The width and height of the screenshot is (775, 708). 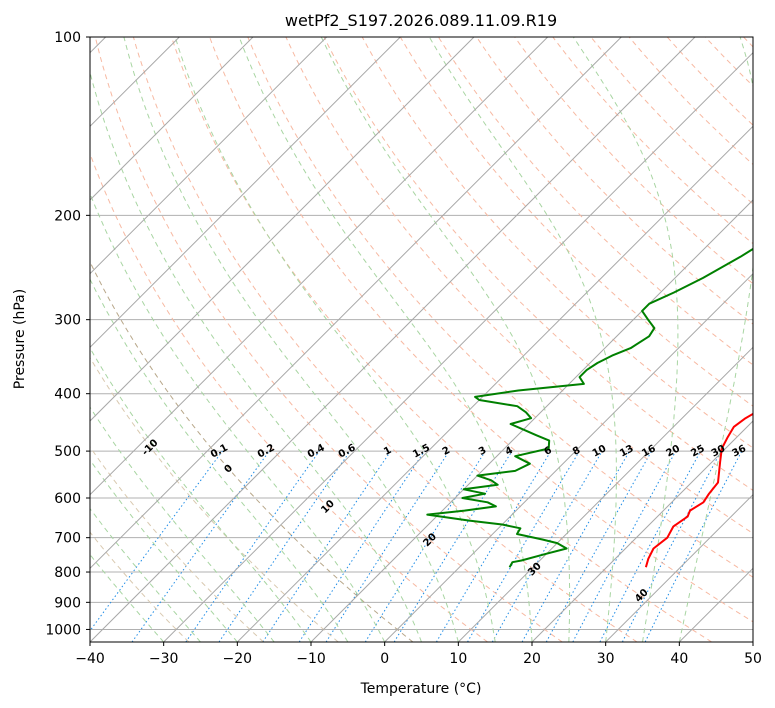 I want to click on dry-adiabat-label: 30, so click(x=535, y=570).